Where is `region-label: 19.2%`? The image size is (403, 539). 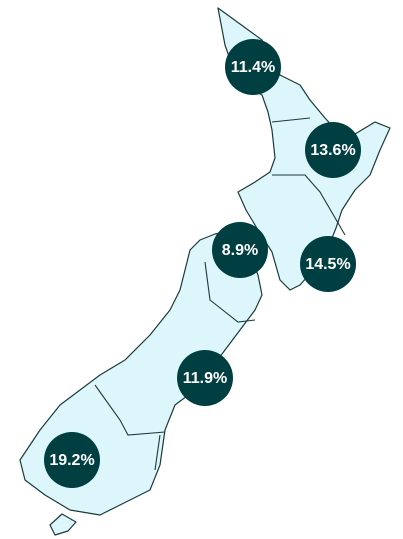 region-label: 19.2% is located at coordinates (71, 460).